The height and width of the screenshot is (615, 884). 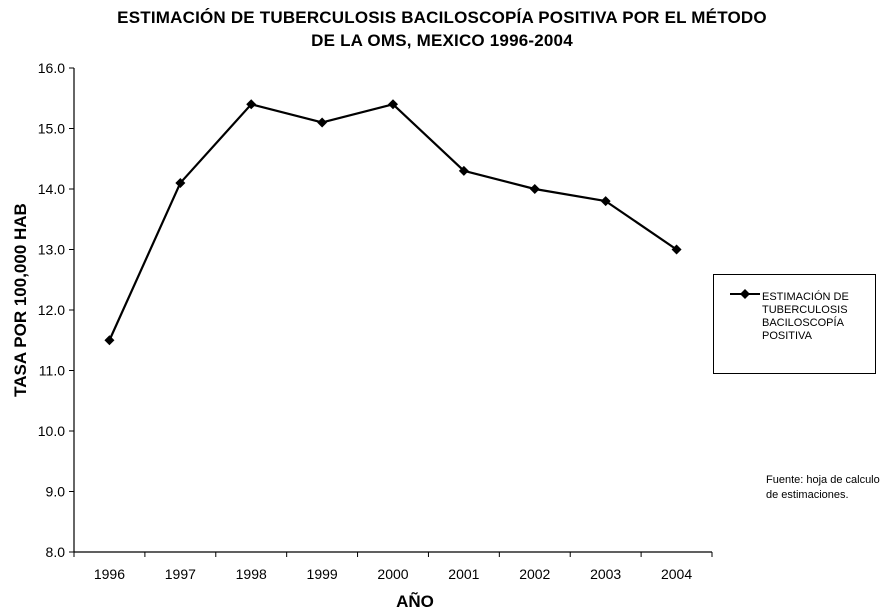 I want to click on y-tick-label: 10.0, so click(x=51, y=431).